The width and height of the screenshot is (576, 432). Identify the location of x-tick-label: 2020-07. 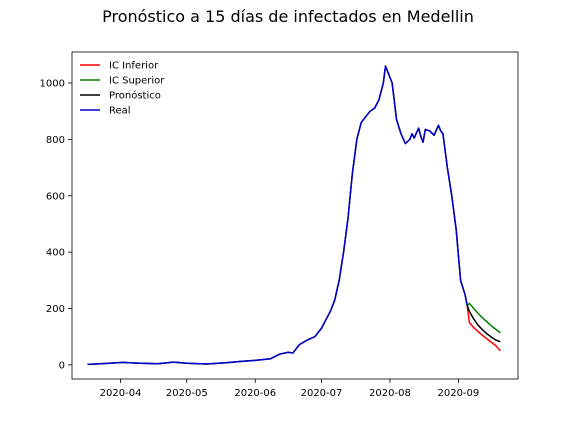
(322, 393).